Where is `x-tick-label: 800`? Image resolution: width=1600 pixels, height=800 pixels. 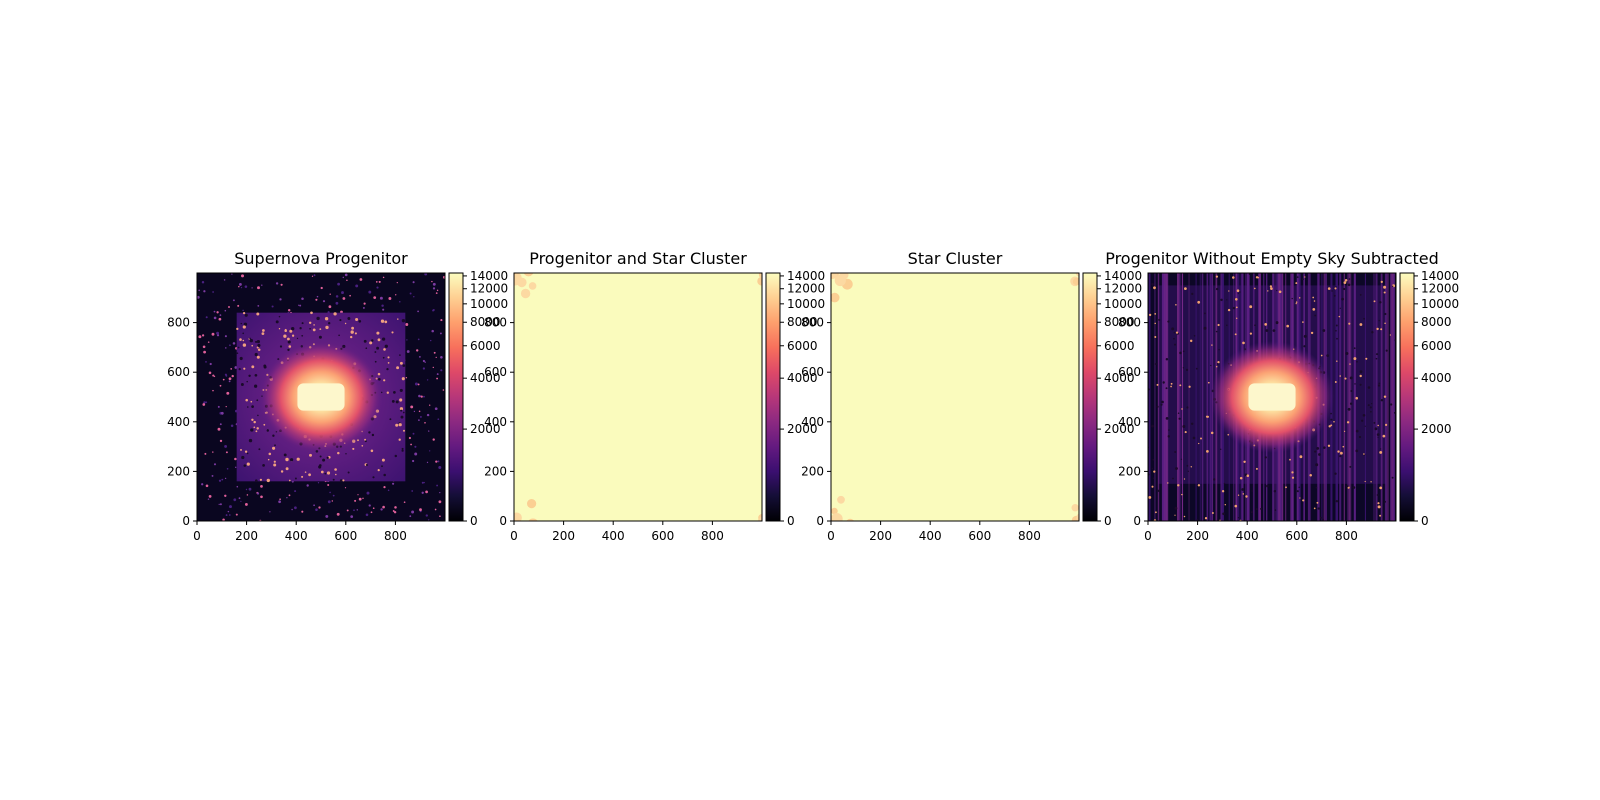
x-tick-label: 800 is located at coordinates (1029, 536).